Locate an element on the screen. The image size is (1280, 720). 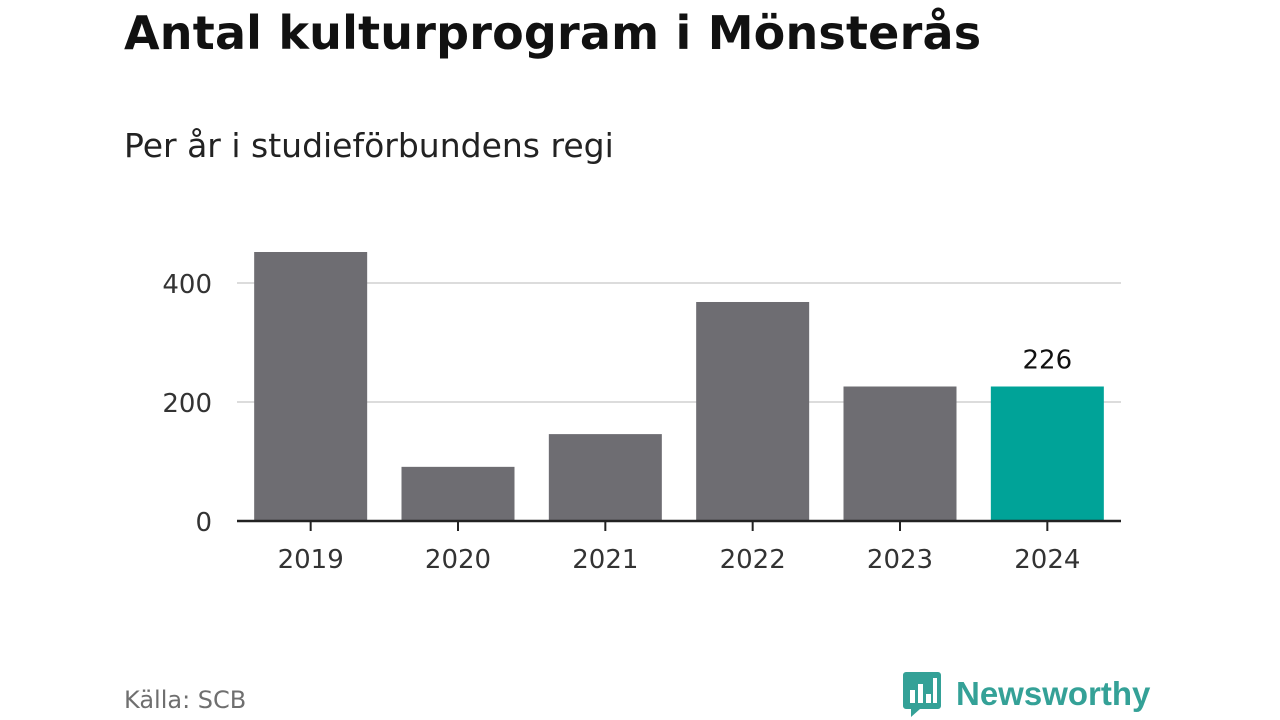
brand-logo: Newsworthy is located at coordinates (1026, 694).